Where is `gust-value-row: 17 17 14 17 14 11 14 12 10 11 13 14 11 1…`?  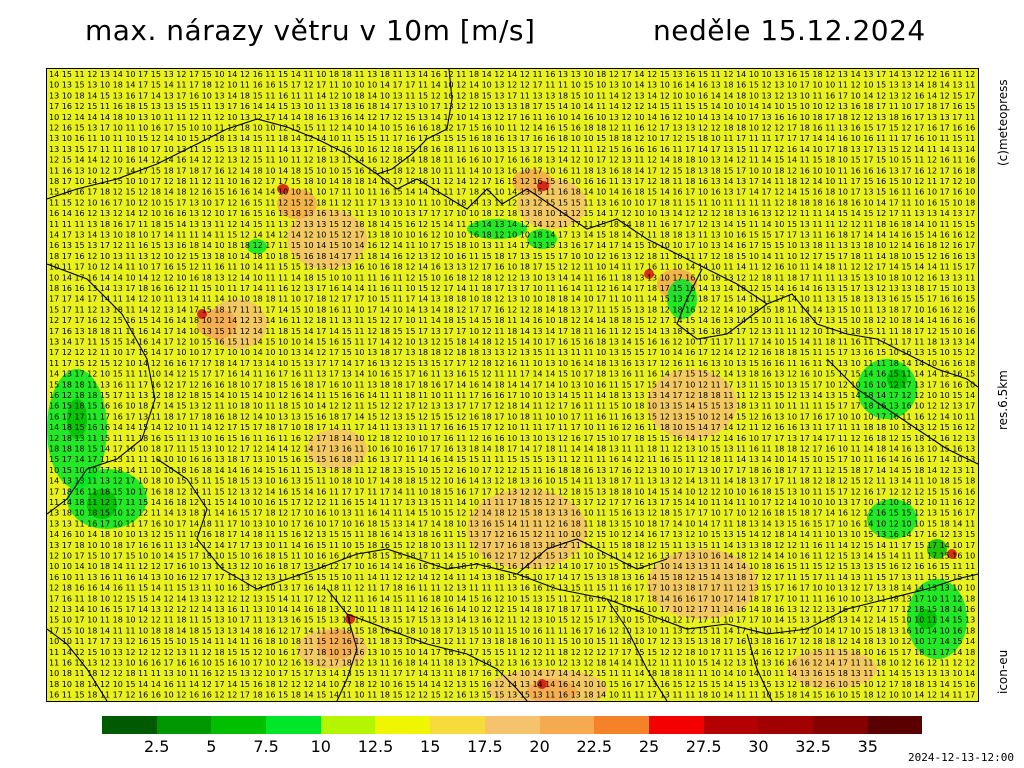
gust-value-row: 17 17 14 17 14 11 14 12 10 11 13 14 11 1… is located at coordinates (513, 299).